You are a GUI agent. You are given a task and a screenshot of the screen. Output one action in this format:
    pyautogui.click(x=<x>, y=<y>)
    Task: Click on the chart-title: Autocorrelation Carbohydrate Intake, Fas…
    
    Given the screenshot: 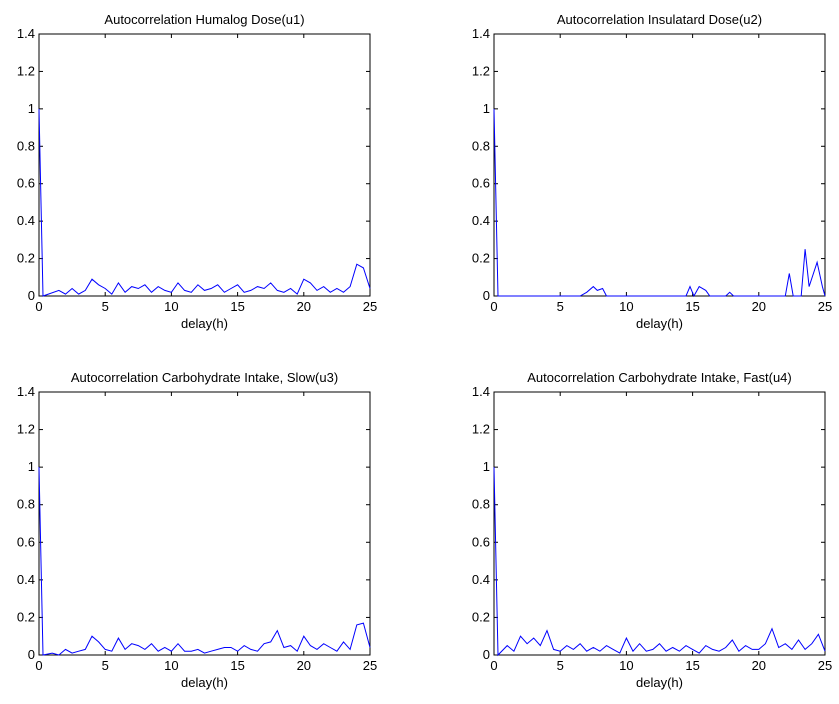 What is the action you would take?
    pyautogui.click(x=659, y=377)
    